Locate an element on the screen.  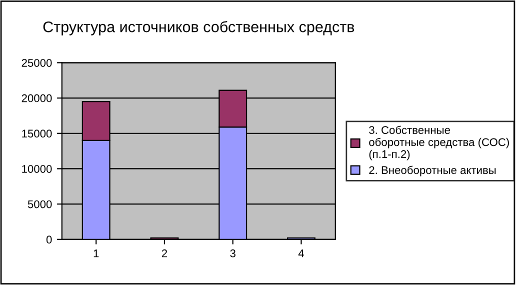
legend-label: 3. Собственные оборотные средства (СОС) (п.1-п.2) is located at coordinates (439, 143).